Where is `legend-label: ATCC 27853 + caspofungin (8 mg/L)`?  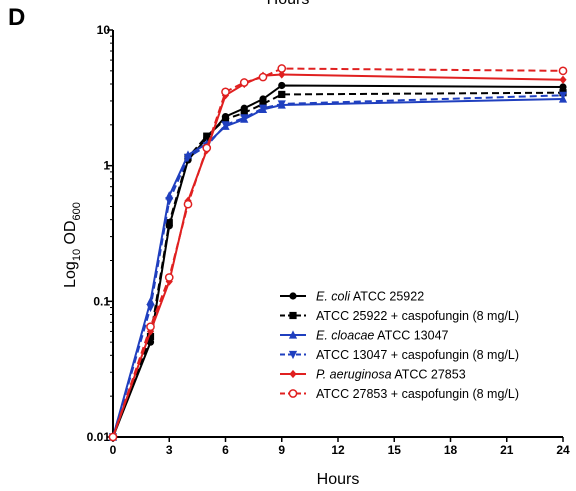 legend-label: ATCC 27853 + caspofungin (8 mg/L) is located at coordinates (417, 394).